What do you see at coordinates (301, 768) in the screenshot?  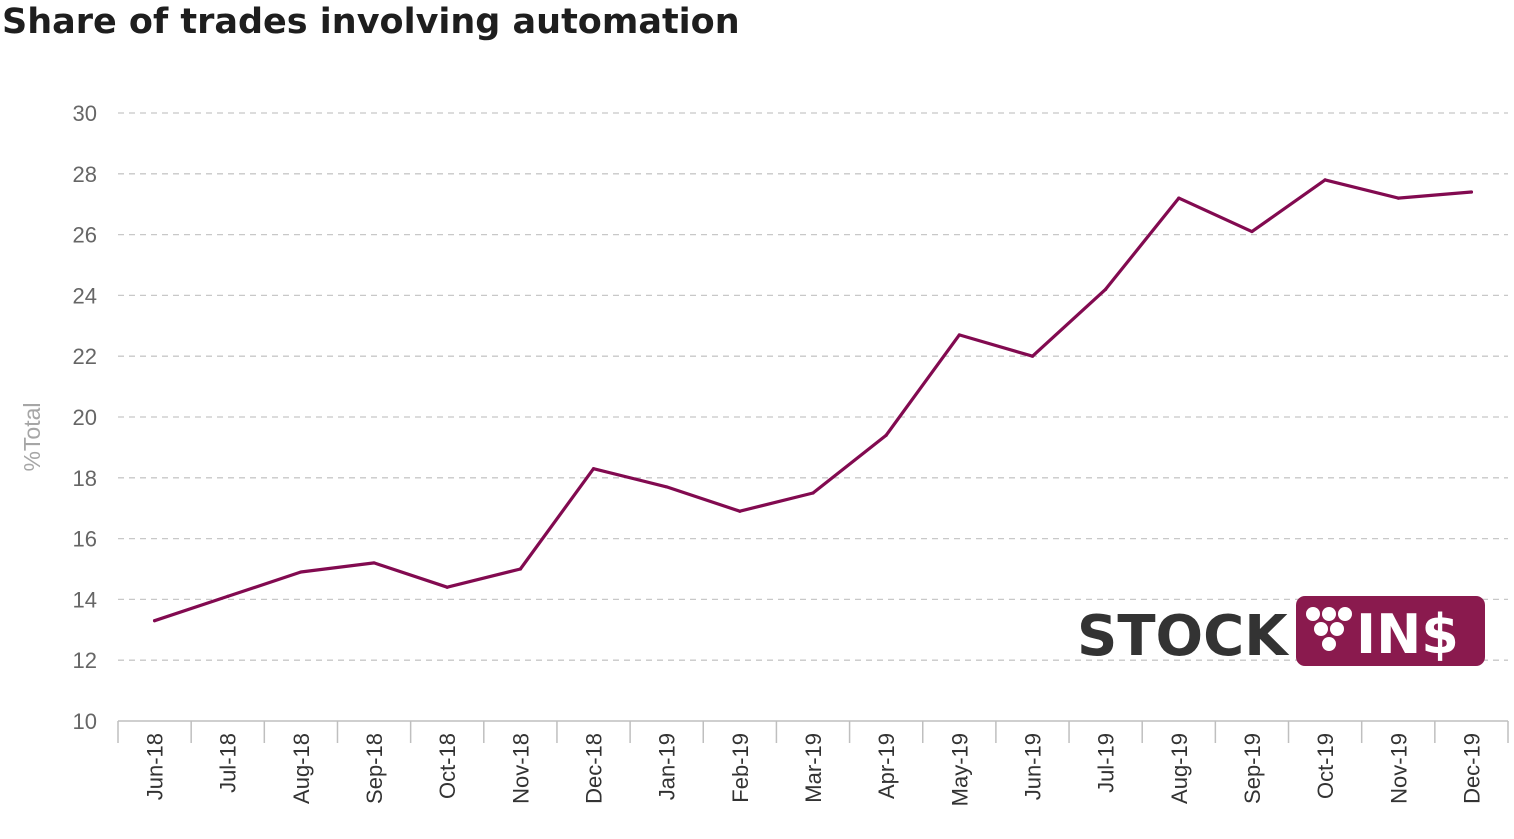 I see `x-tick-label: Aug-18` at bounding box center [301, 768].